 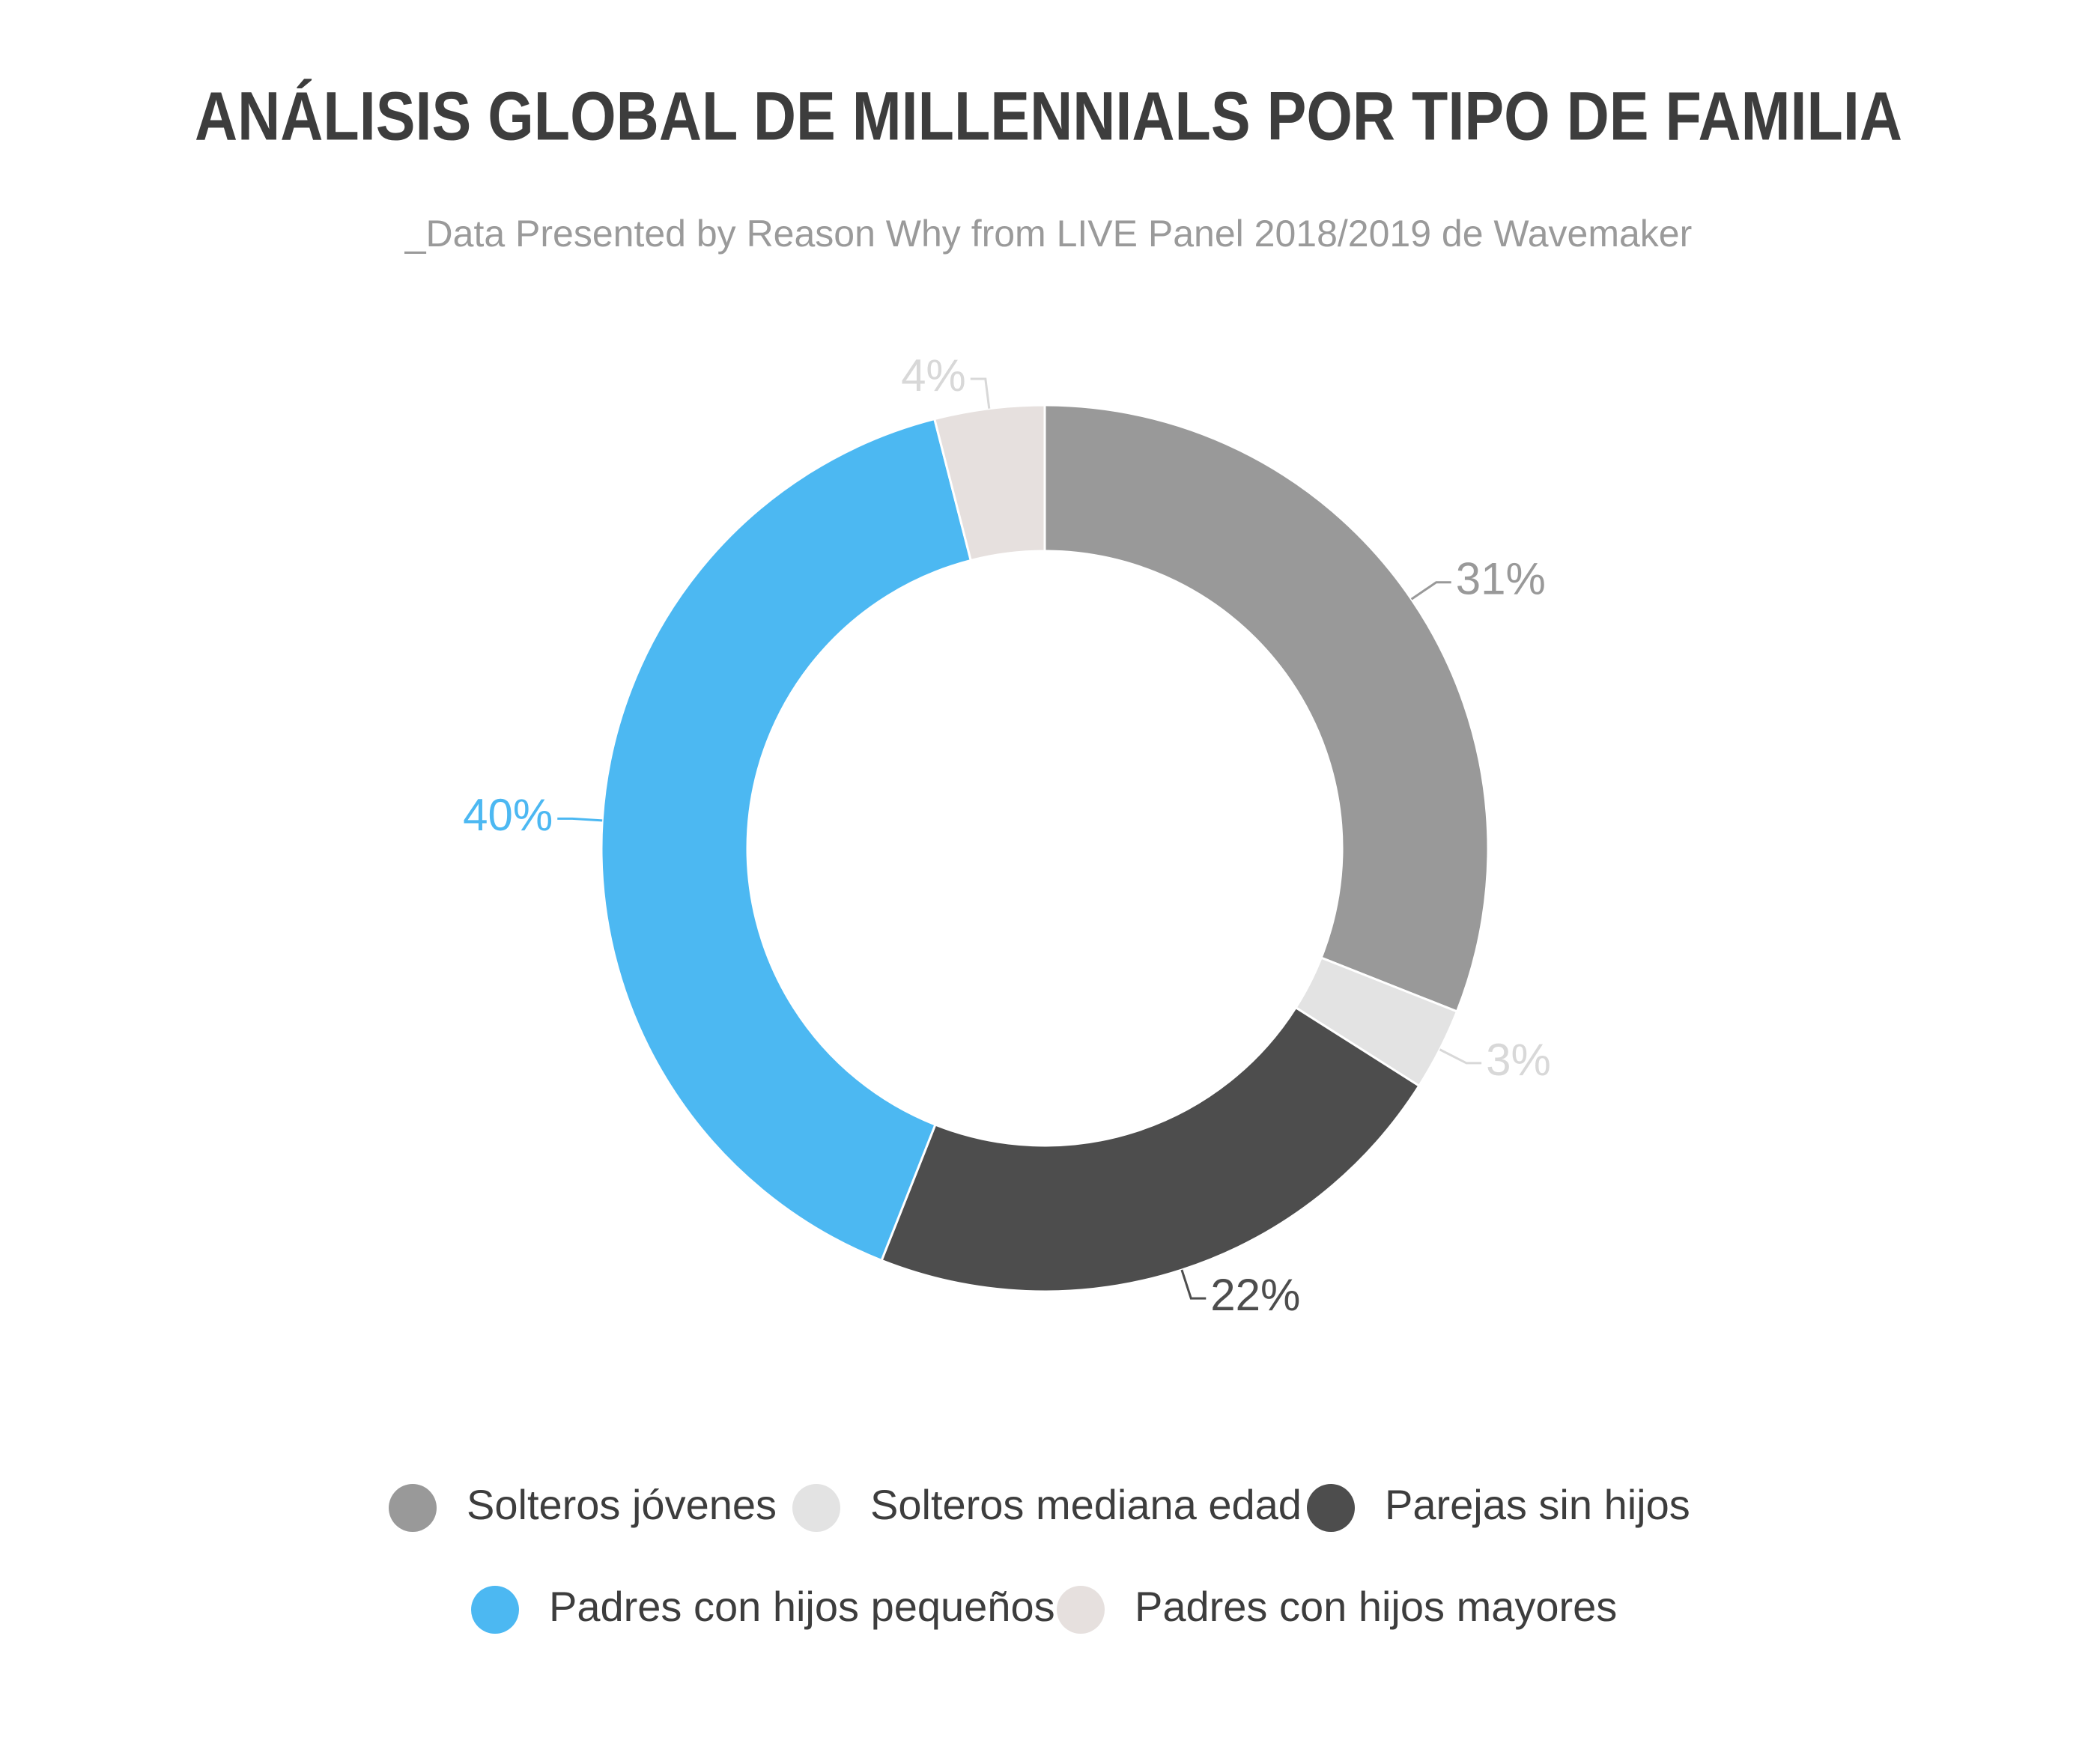 What do you see at coordinates (1376, 1606) in the screenshot?
I see `legend-label: Padres con hijos mayores` at bounding box center [1376, 1606].